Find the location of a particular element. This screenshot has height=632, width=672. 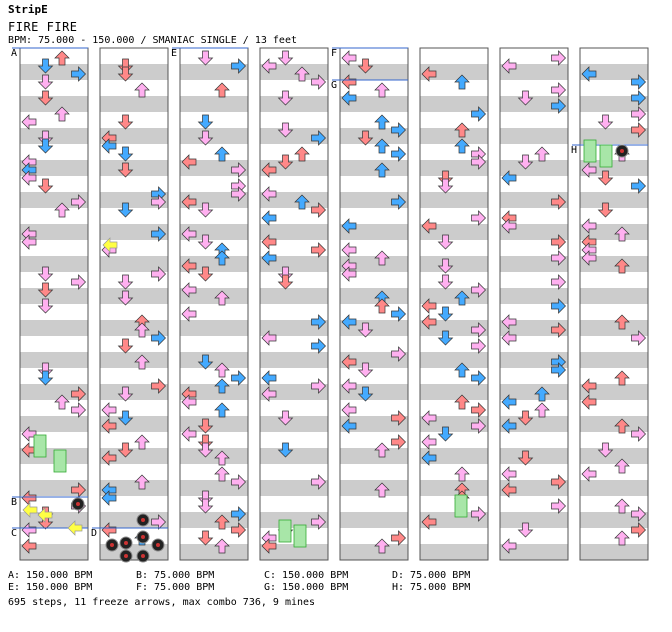

chart-column is located at coordinates (534, 304).